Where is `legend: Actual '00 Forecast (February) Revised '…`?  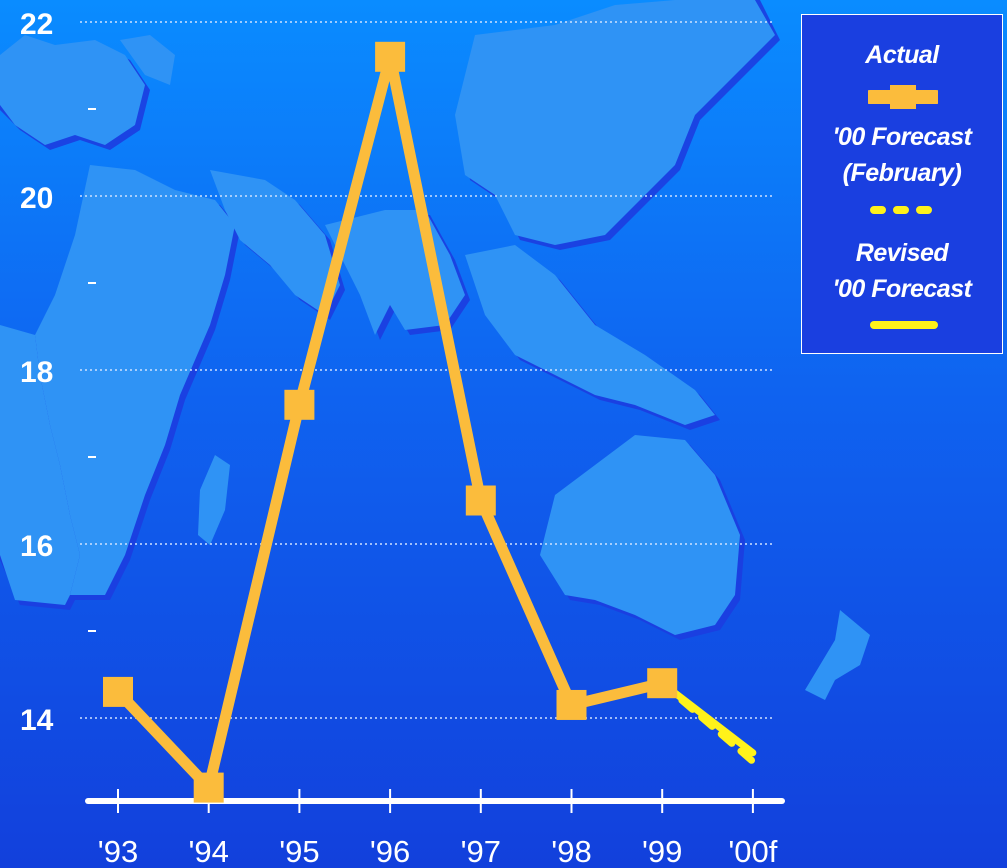 legend: Actual '00 Forecast (February) Revised '… is located at coordinates (902, 184).